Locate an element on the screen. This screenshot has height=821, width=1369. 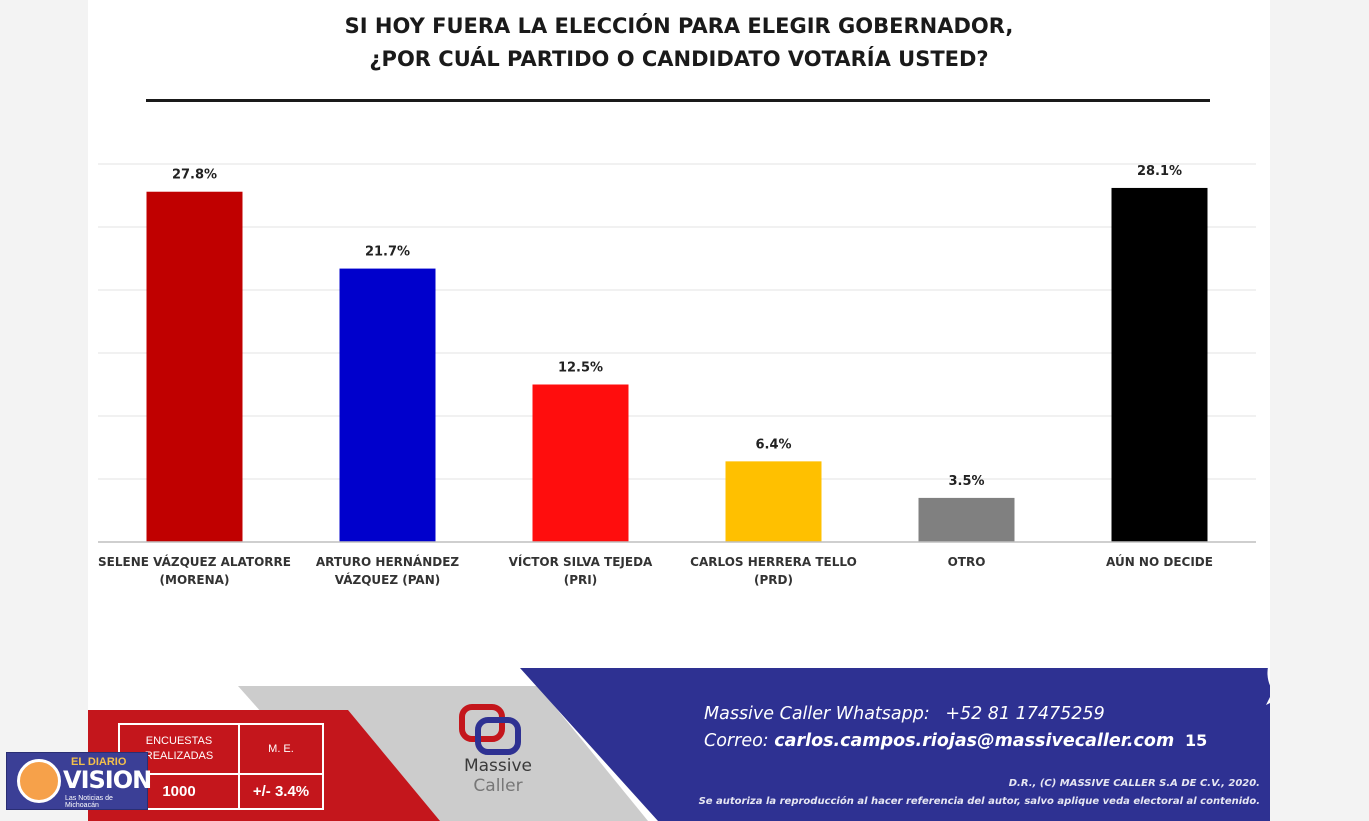
brand-name-line-2: Caller is located at coordinates (498, 786).